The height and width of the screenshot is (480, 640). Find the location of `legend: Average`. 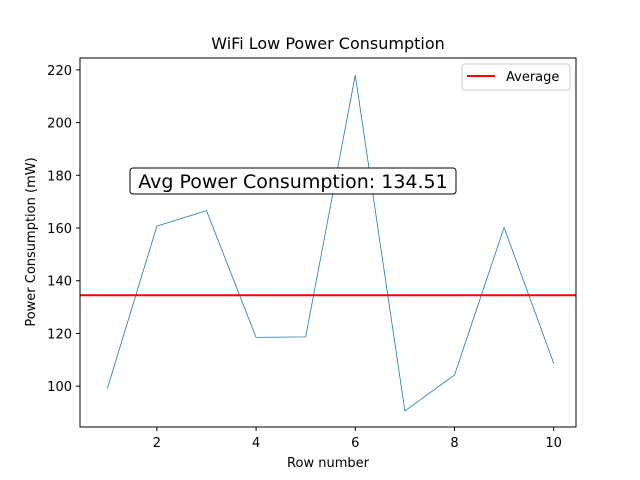

legend: Average is located at coordinates (516, 77).